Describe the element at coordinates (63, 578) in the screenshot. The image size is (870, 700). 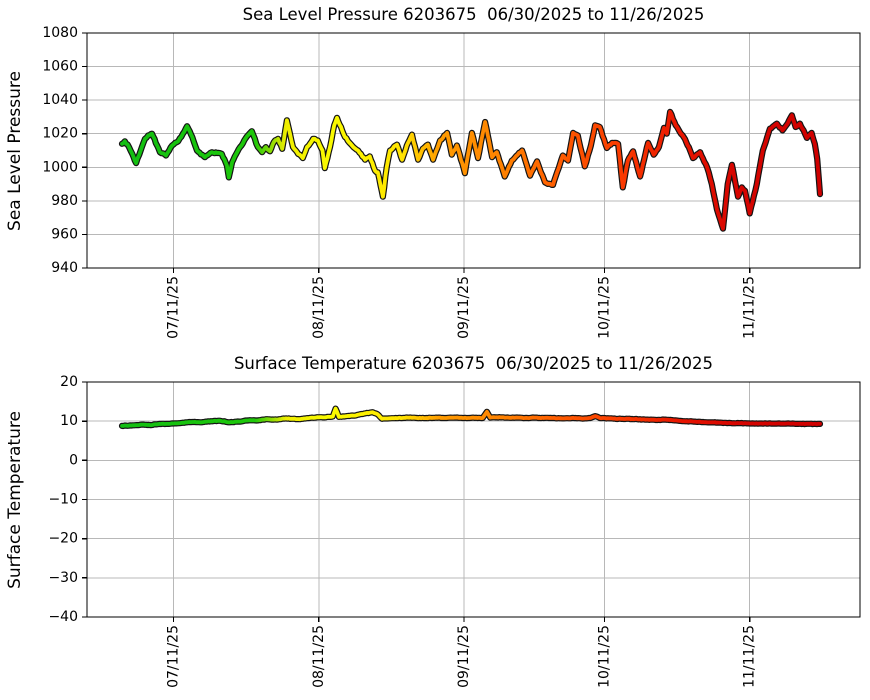
I see `y-tick-label: −30` at that location.